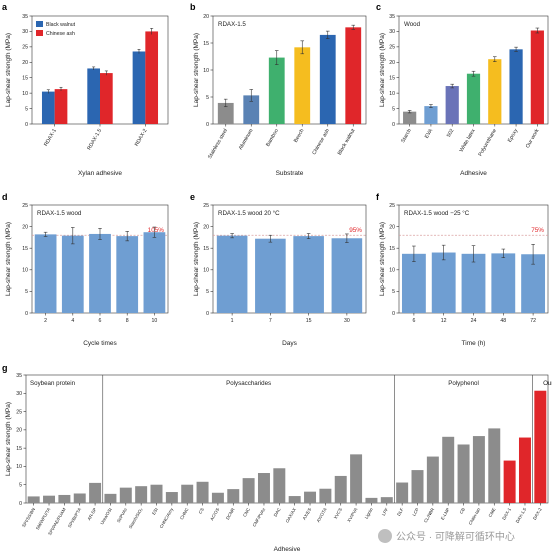 The width and height of the screenshot is (552, 556). Describe the element at coordinates (167, 517) in the screenshot. I see `x-tick-label: CHNC/Amy` at that location.